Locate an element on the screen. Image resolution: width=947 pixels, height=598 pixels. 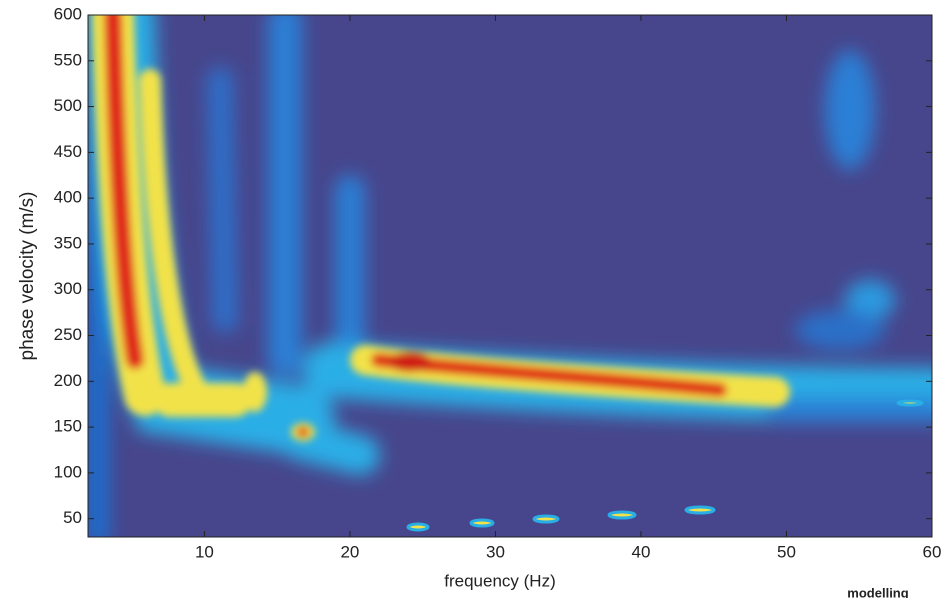
y-tick-label: 250 is located at coordinates (68, 334).